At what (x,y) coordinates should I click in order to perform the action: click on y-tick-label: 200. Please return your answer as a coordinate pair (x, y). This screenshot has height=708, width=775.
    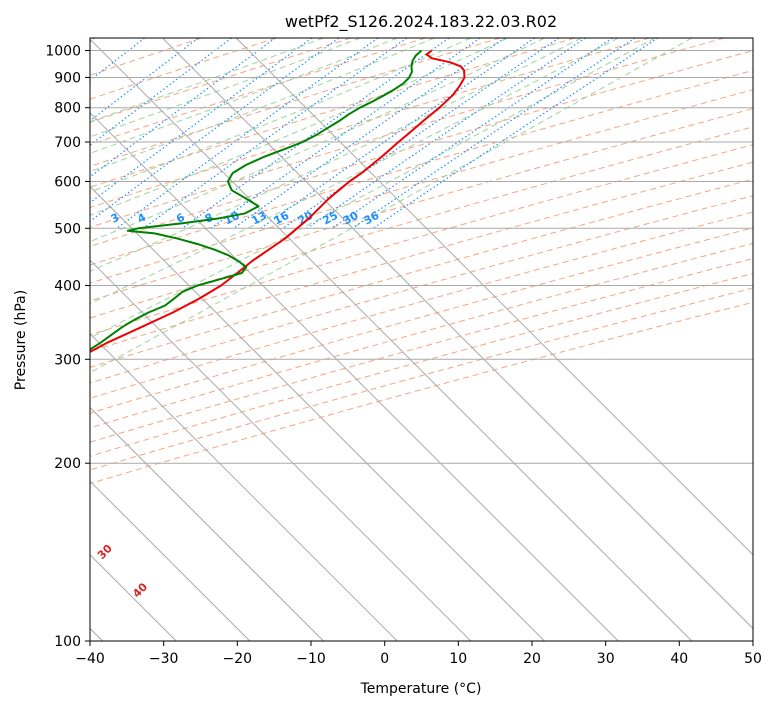
    Looking at the image, I should click on (67, 464).